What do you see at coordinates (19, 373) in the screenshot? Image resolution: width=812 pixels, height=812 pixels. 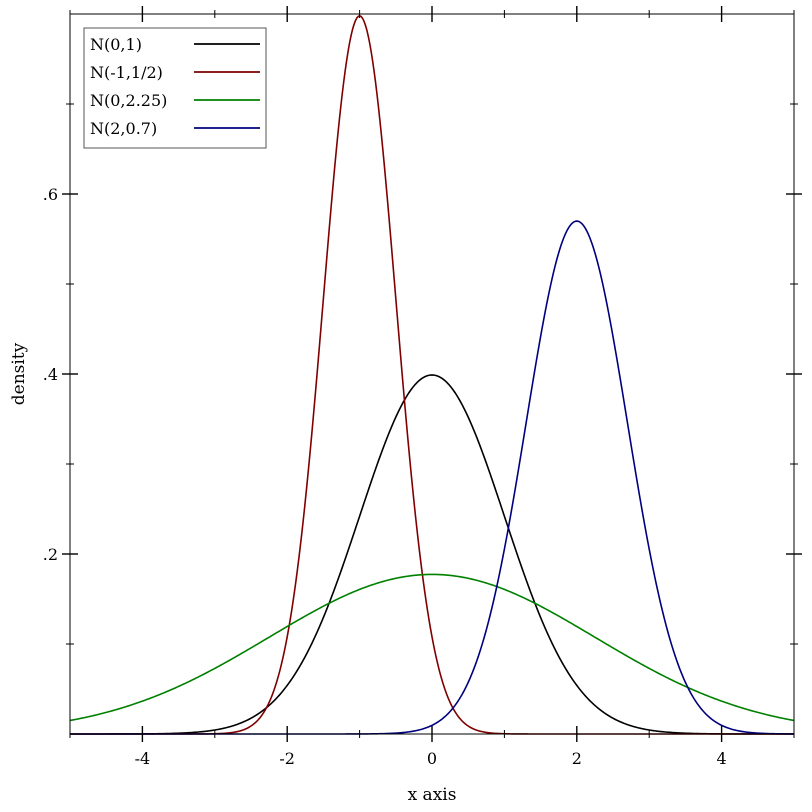 I see `y-axis-label: density` at bounding box center [19, 373].